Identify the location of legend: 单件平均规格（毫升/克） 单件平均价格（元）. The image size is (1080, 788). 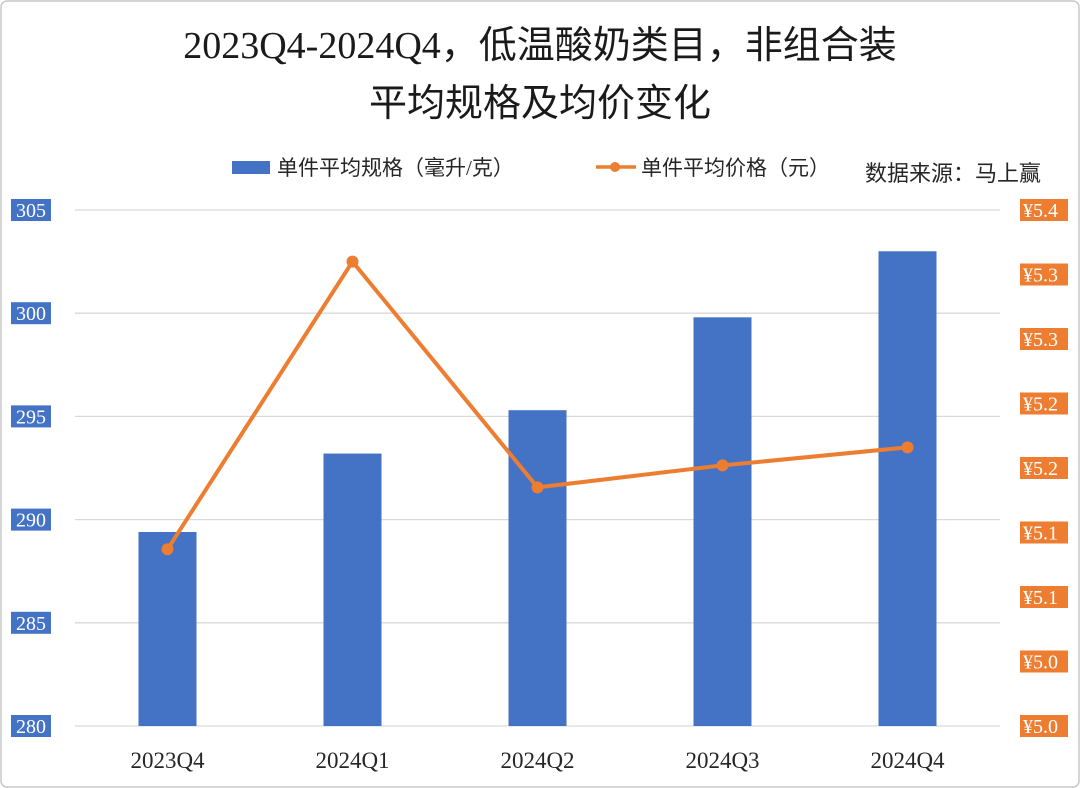
(531, 168).